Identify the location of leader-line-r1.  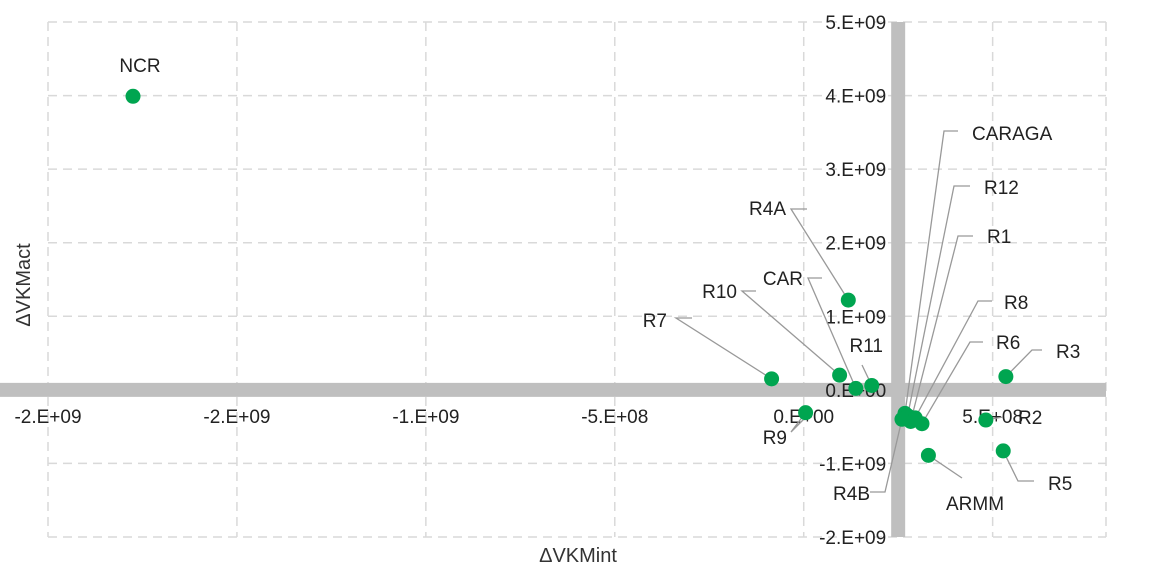
(941, 328).